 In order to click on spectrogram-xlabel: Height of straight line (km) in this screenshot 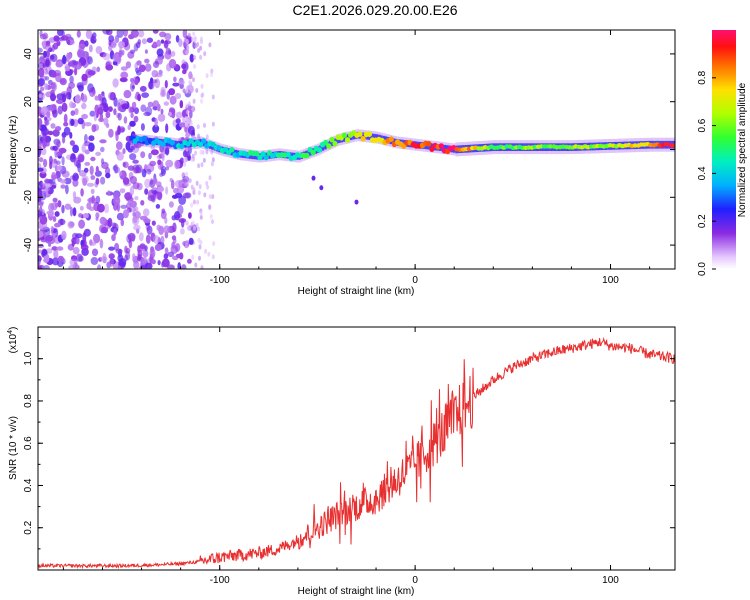, I will do `click(356, 291)`.